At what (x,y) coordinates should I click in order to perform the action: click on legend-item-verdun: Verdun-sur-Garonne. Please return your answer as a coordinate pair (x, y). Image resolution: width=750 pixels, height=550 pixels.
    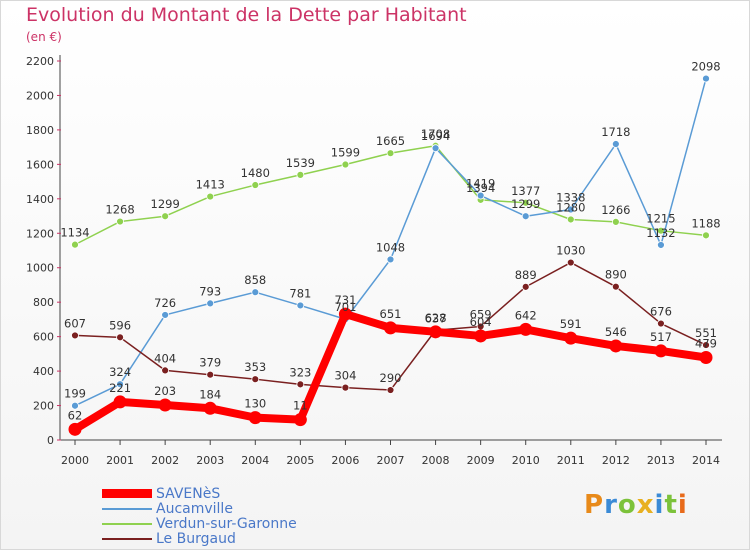
    Looking at the image, I should click on (199, 523).